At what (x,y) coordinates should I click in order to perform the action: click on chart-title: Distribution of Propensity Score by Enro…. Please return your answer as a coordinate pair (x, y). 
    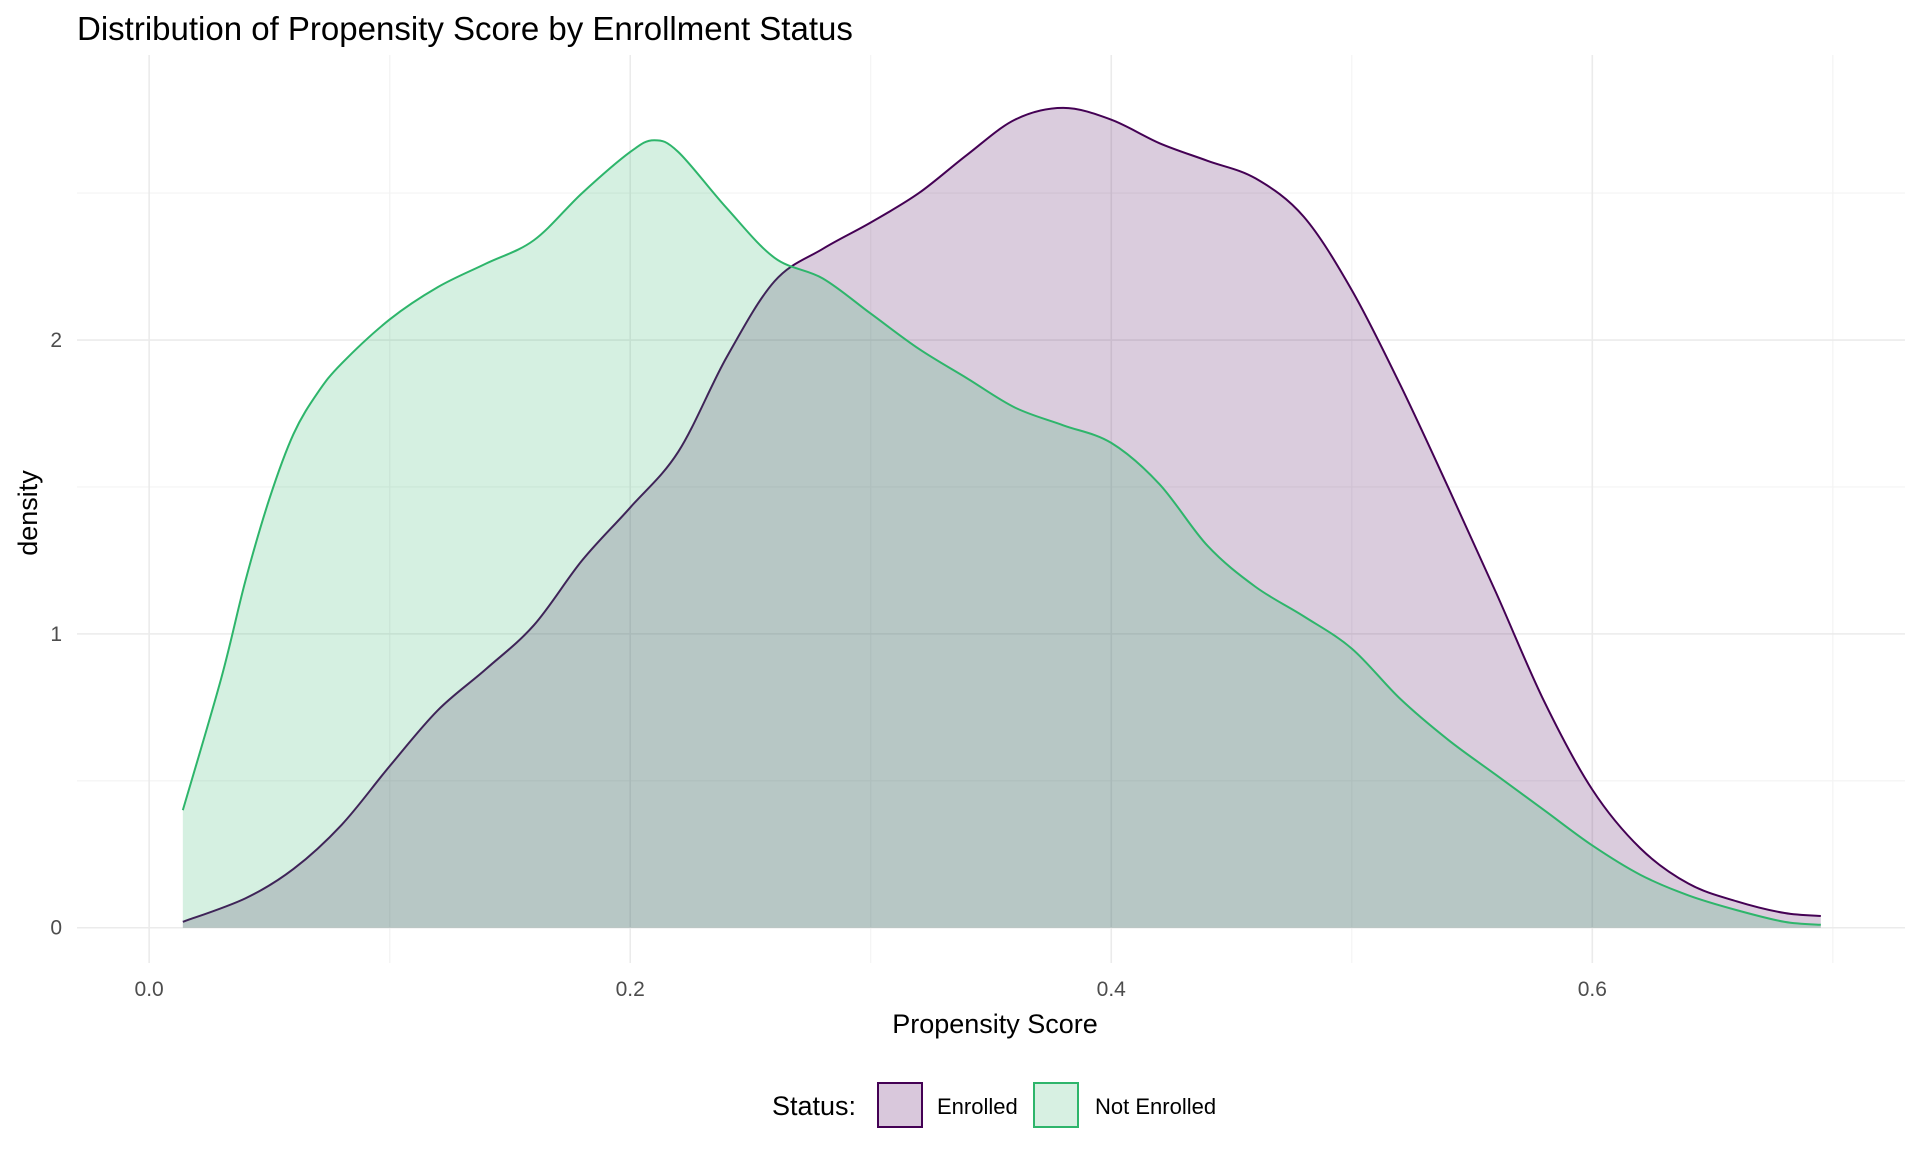
    Looking at the image, I should click on (465, 28).